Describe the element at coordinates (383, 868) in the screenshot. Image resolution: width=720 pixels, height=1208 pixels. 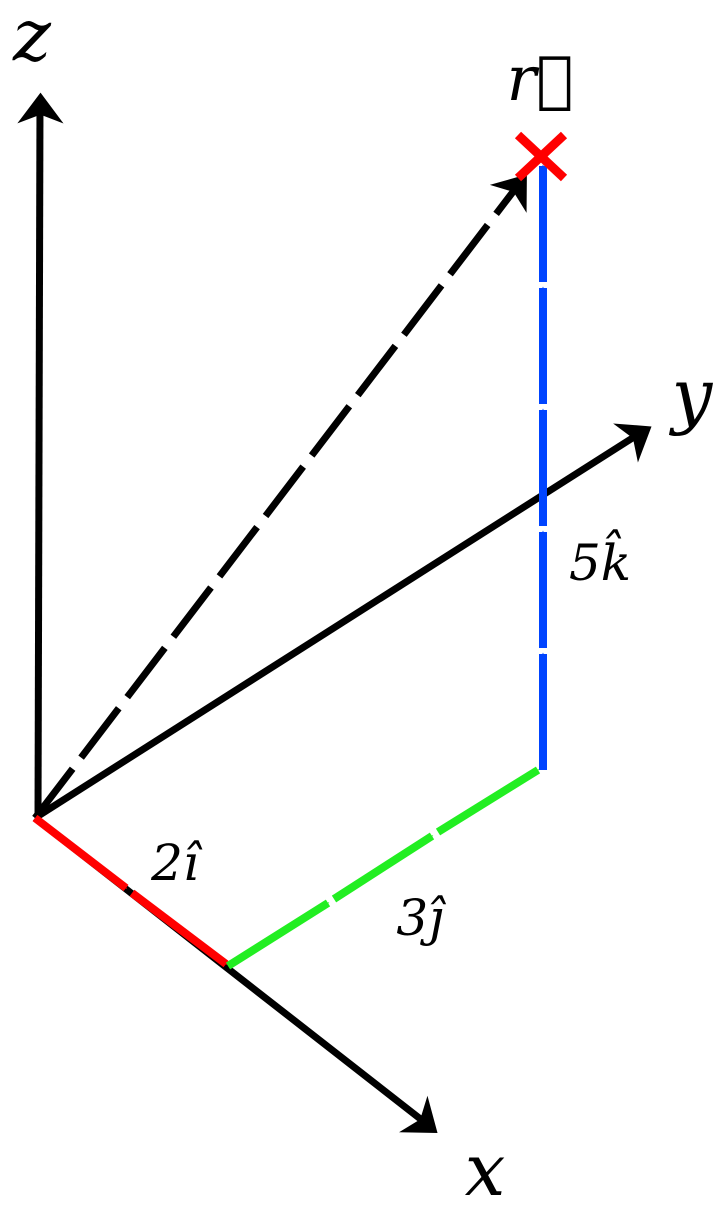
I see `j-component` at that location.